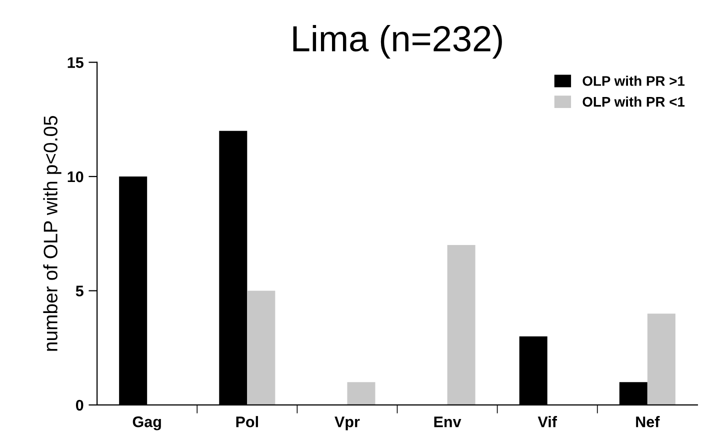 This screenshot has height=445, width=719. I want to click on x-tick-label: Nef, so click(648, 422).